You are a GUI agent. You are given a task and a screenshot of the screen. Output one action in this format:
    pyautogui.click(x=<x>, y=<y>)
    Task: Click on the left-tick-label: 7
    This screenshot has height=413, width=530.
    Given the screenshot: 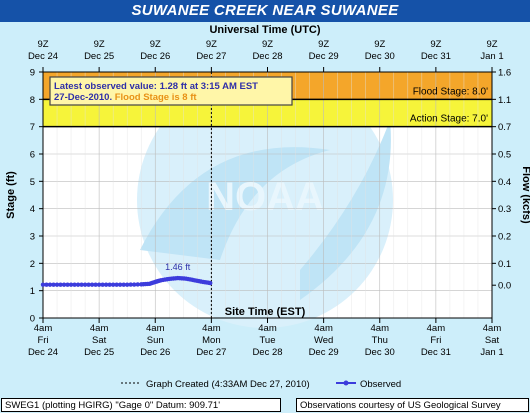 What is the action you would take?
    pyautogui.click(x=32, y=127)
    